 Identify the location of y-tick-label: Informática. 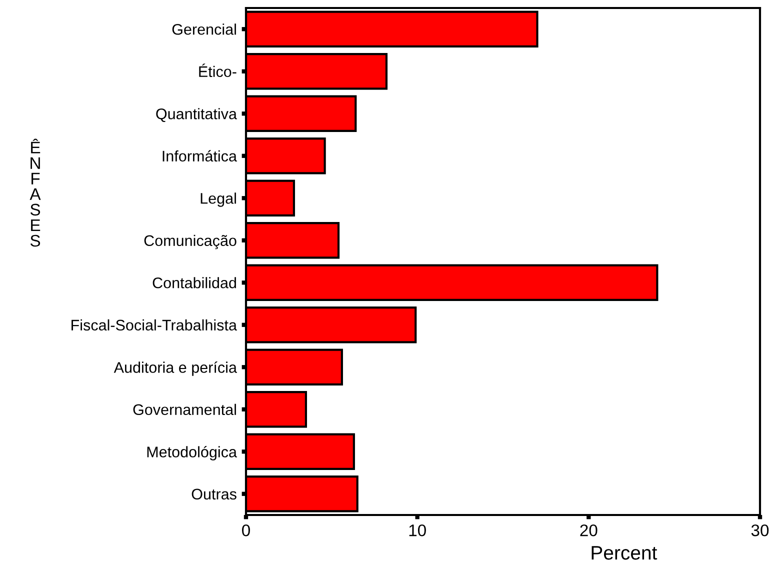
(199, 156).